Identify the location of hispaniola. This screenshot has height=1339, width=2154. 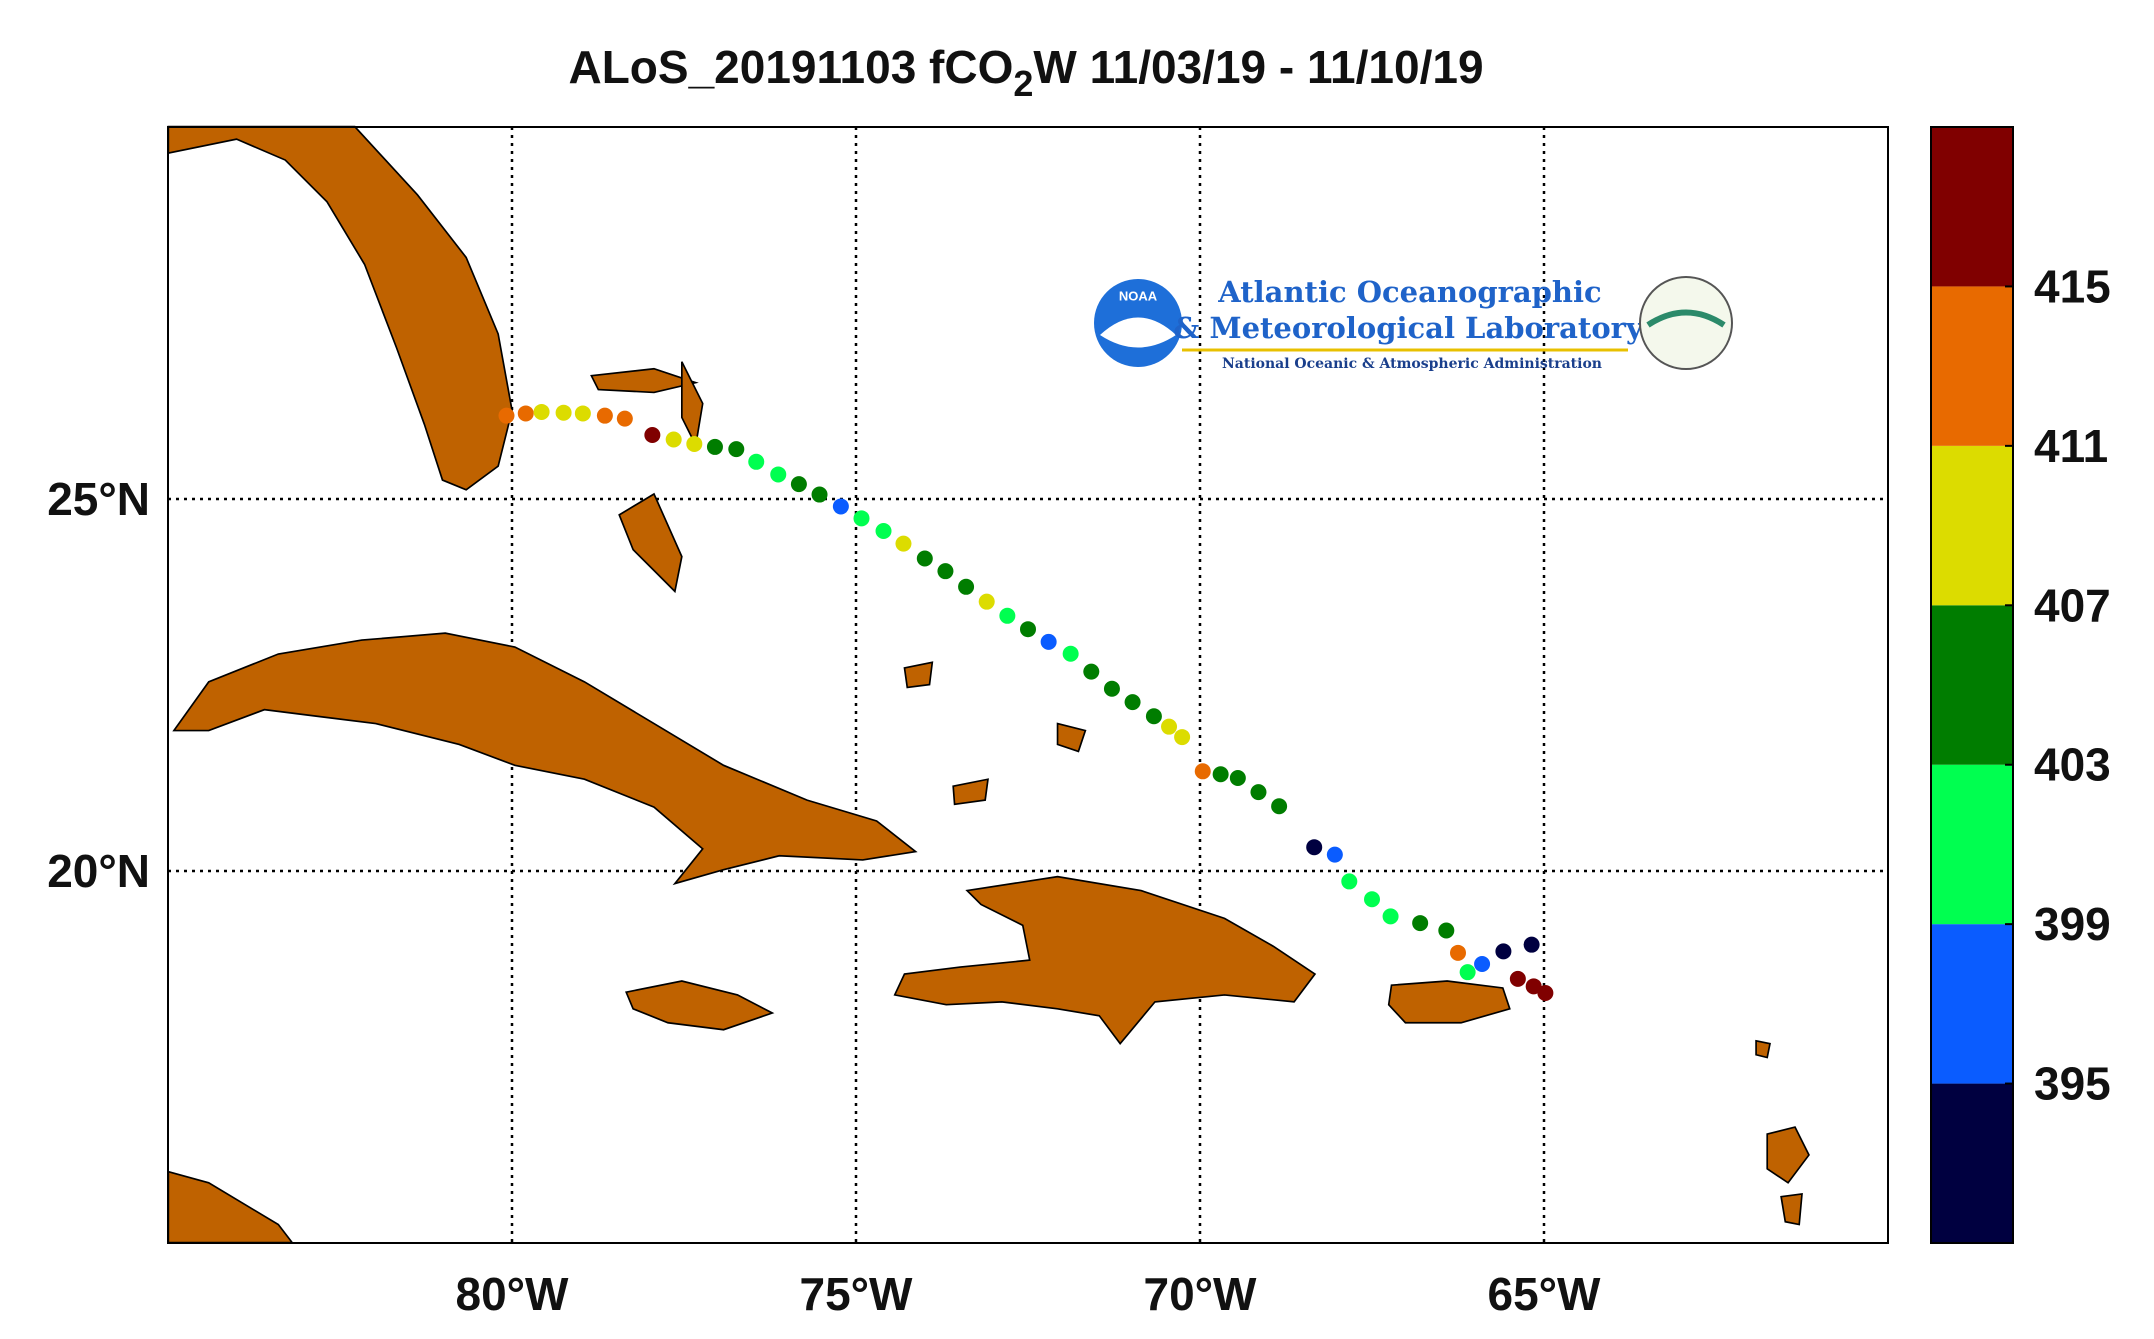
(1105, 960).